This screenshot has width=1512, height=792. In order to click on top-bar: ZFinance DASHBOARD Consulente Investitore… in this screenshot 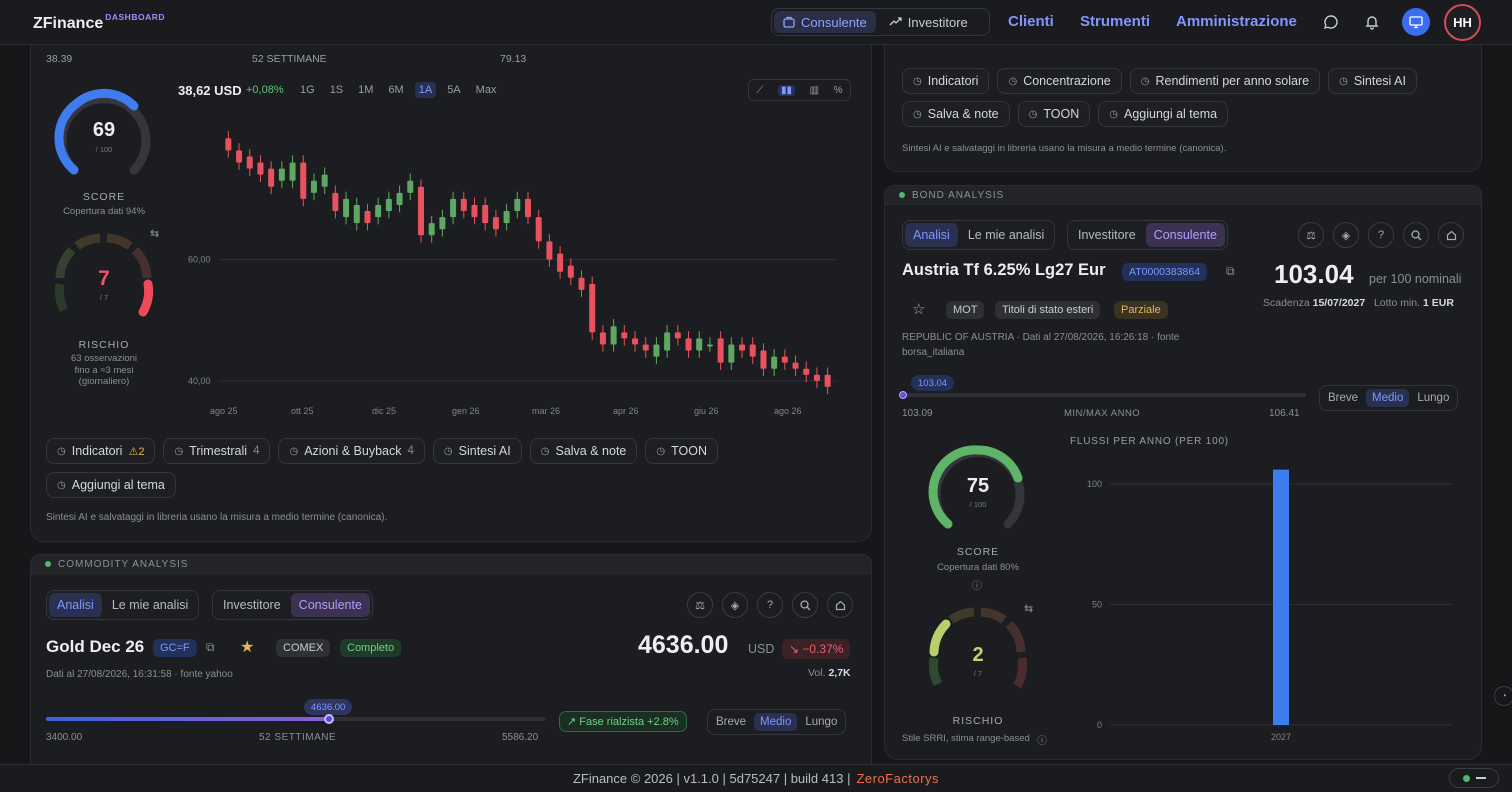, I will do `click(756, 22)`.